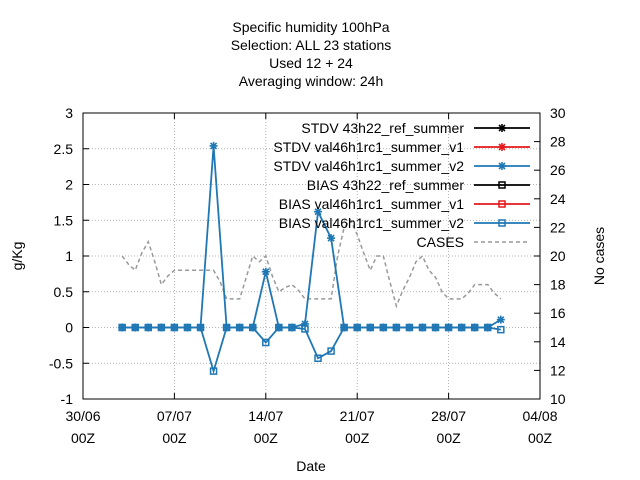 The width and height of the screenshot is (640, 480). I want to click on x-tick-label: 04/08, so click(539, 416).